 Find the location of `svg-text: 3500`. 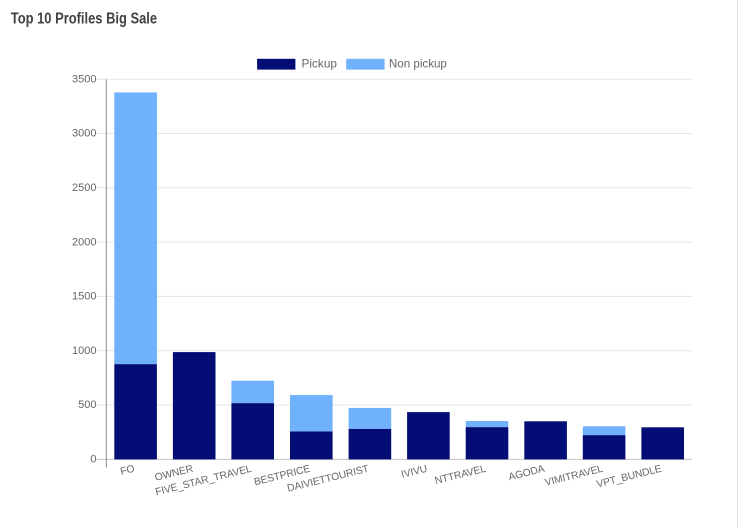

svg-text: 3500 is located at coordinates (84, 79).